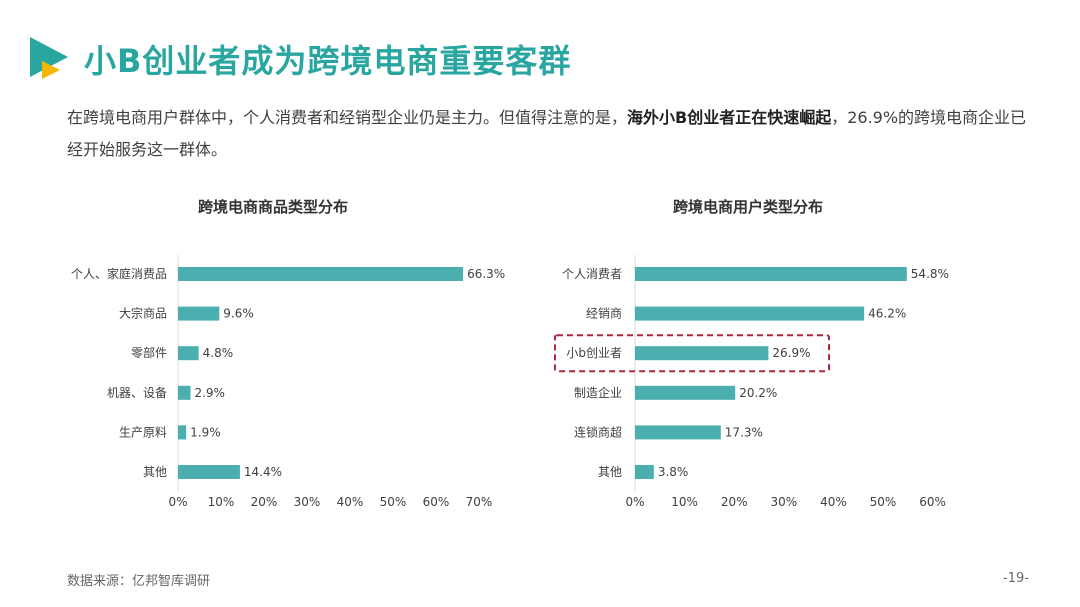 Image resolution: width=1080 pixels, height=607 pixels. Describe the element at coordinates (51, 70) in the screenshot. I see `logo-yellow-triangle` at that location.